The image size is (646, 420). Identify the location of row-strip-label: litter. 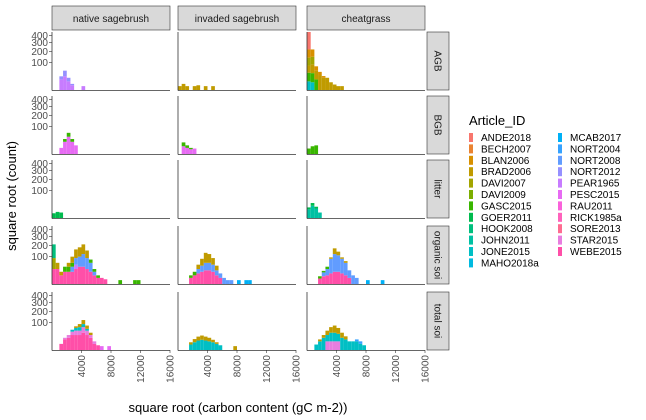
(437, 190).